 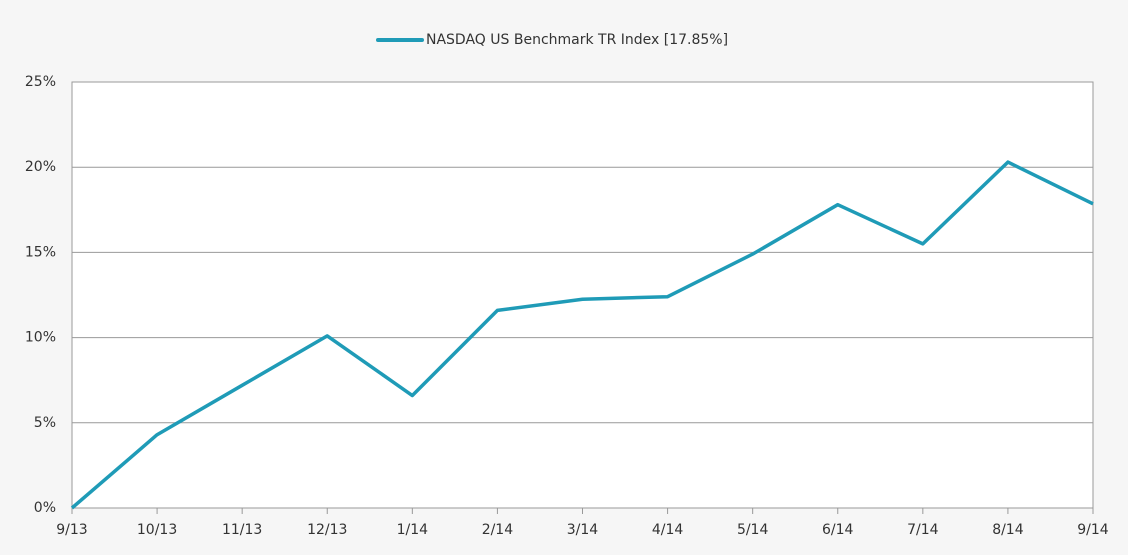 I want to click on x-tick-label: 4/14, so click(x=668, y=530).